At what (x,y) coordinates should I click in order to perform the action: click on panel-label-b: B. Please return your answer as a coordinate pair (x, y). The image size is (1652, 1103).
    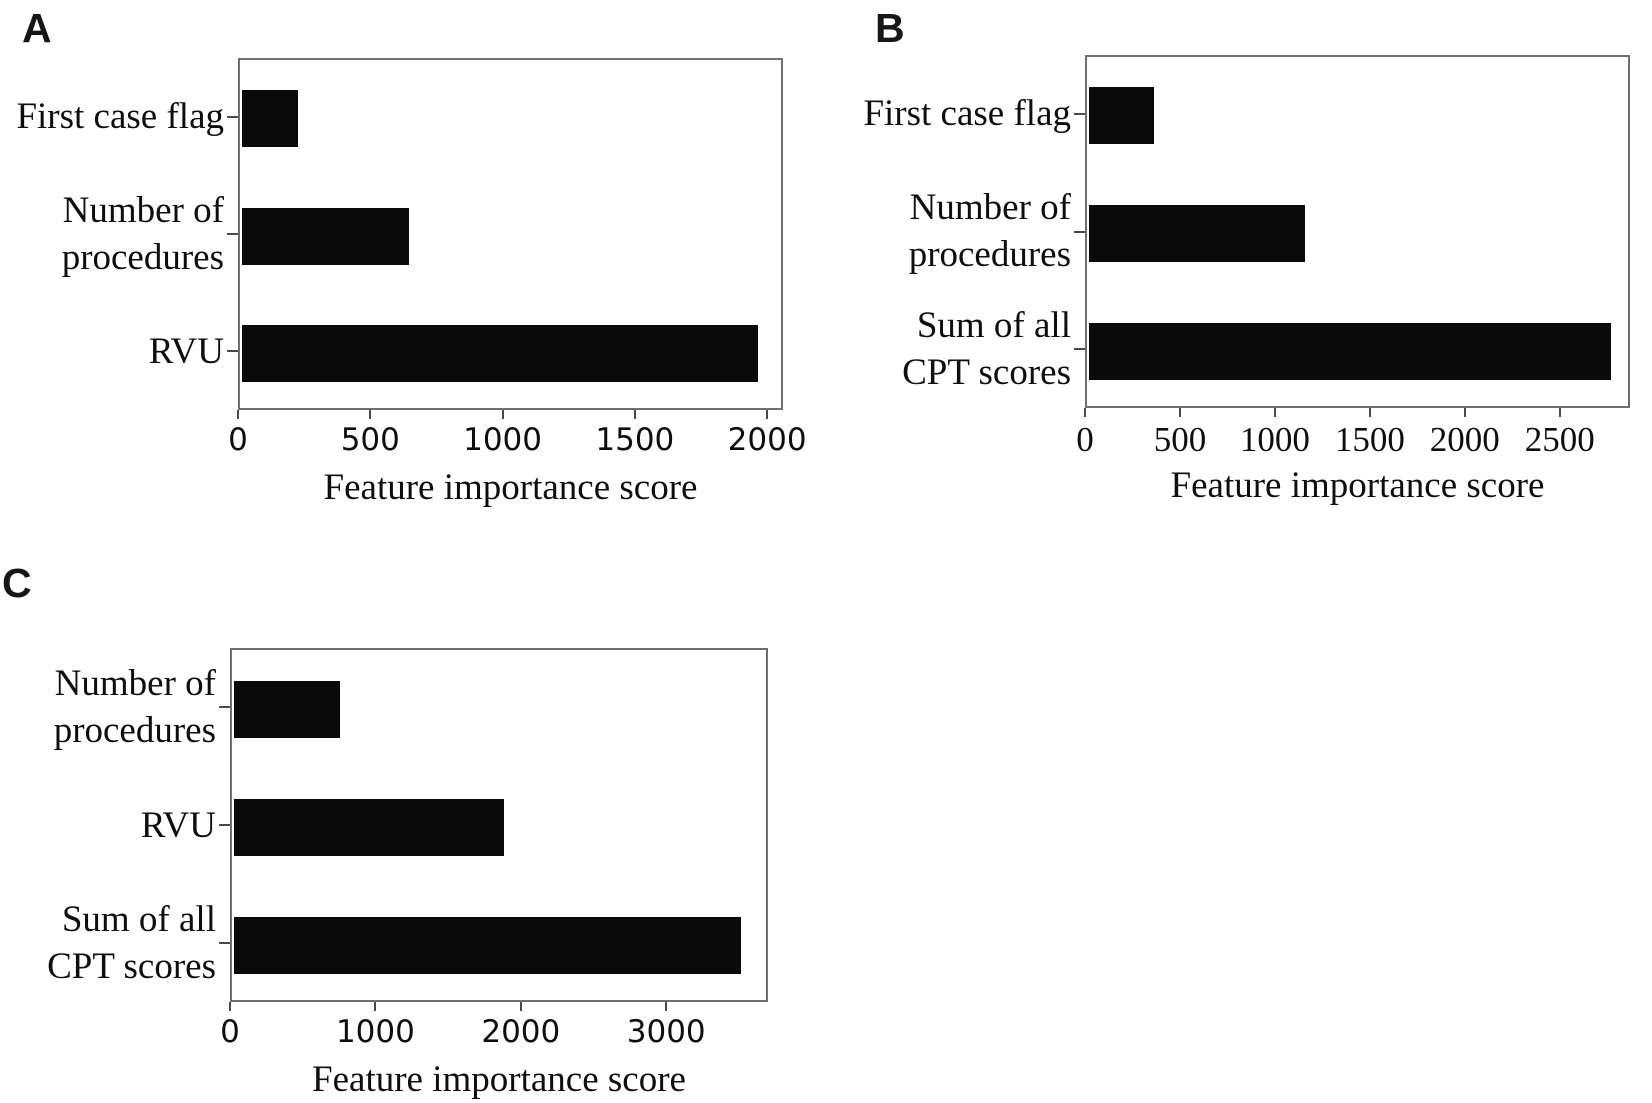
    Looking at the image, I should click on (890, 28).